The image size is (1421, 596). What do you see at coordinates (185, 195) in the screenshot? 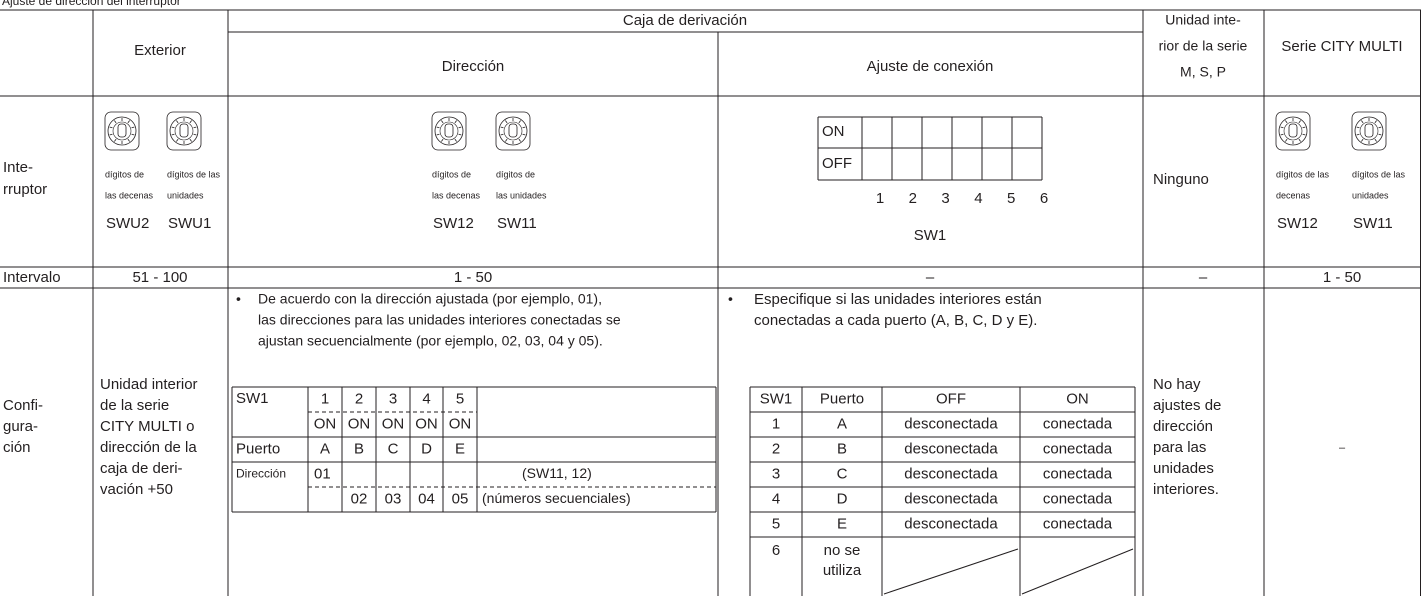
I see `dial-label: unidades` at bounding box center [185, 195].